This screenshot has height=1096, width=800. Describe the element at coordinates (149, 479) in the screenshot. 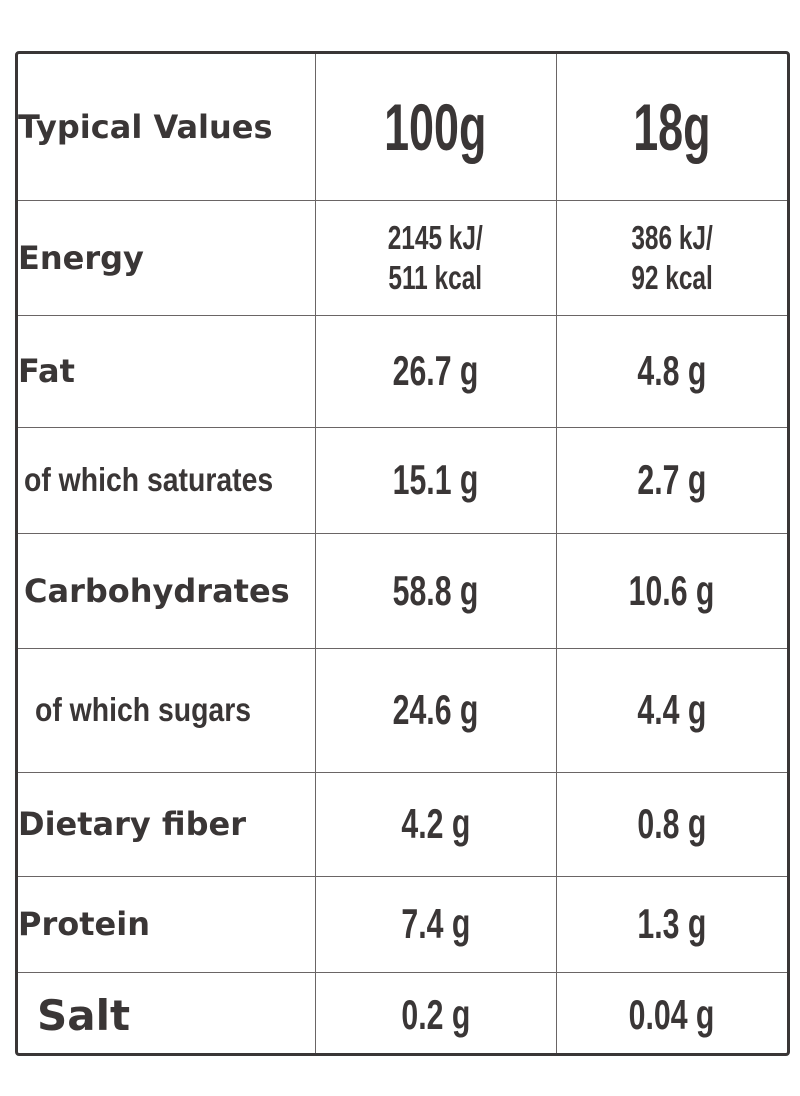

I see `saturates-label: of which saturates` at that location.